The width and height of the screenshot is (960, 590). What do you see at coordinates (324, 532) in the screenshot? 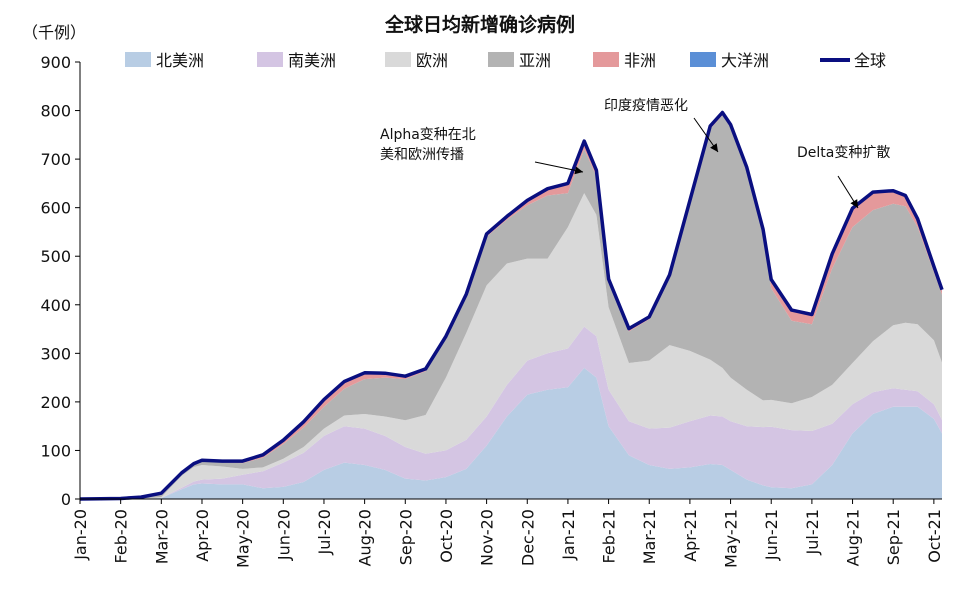
I see `x-tick-label: Jul-20` at bounding box center [324, 532].